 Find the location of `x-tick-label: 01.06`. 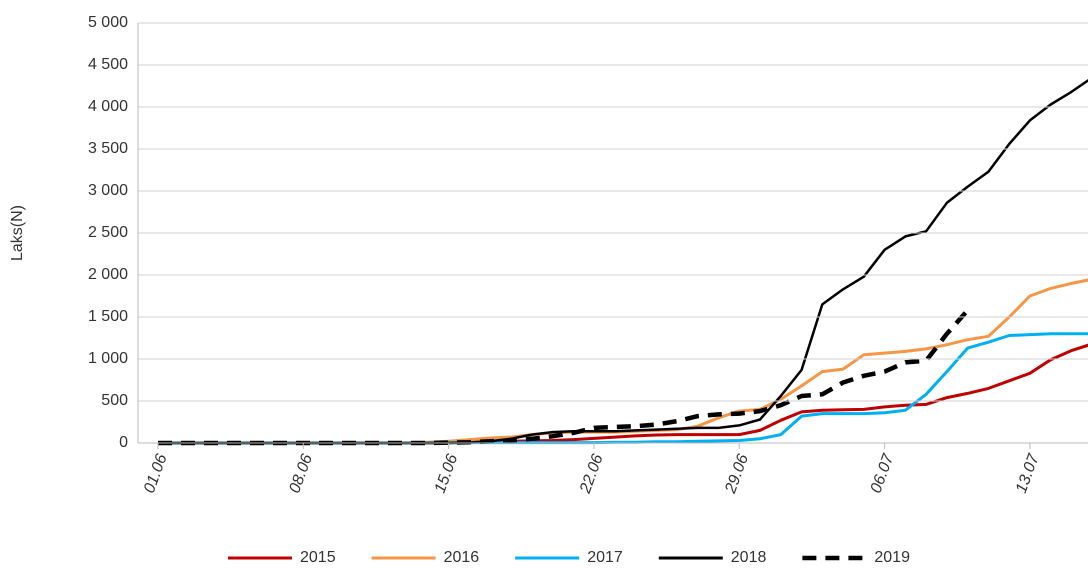

x-tick-label: 01.06 is located at coordinates (156, 474).